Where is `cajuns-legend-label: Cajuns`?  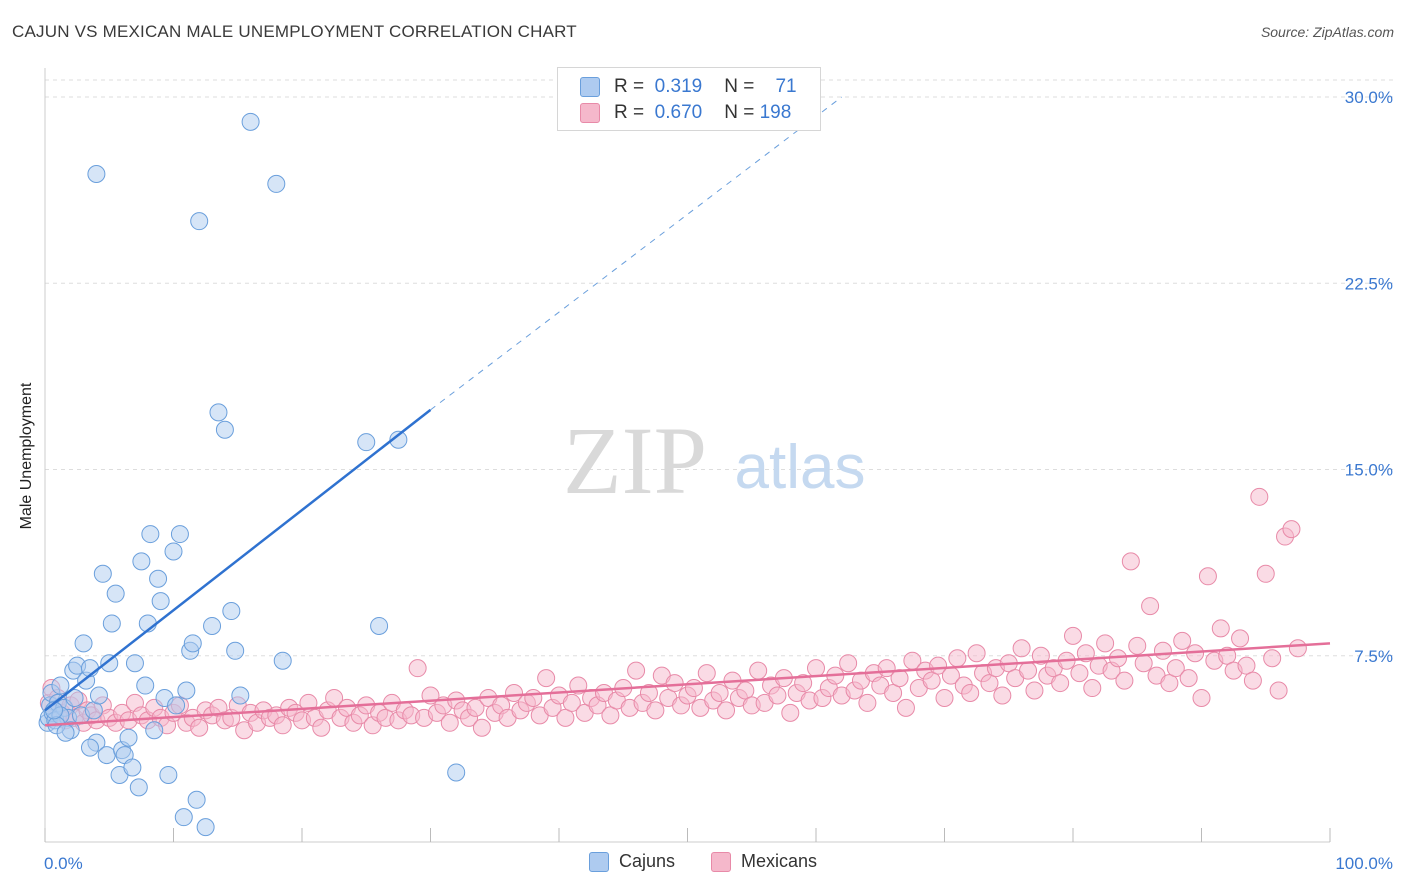 cajuns-legend-label: Cajuns is located at coordinates (646, 861).